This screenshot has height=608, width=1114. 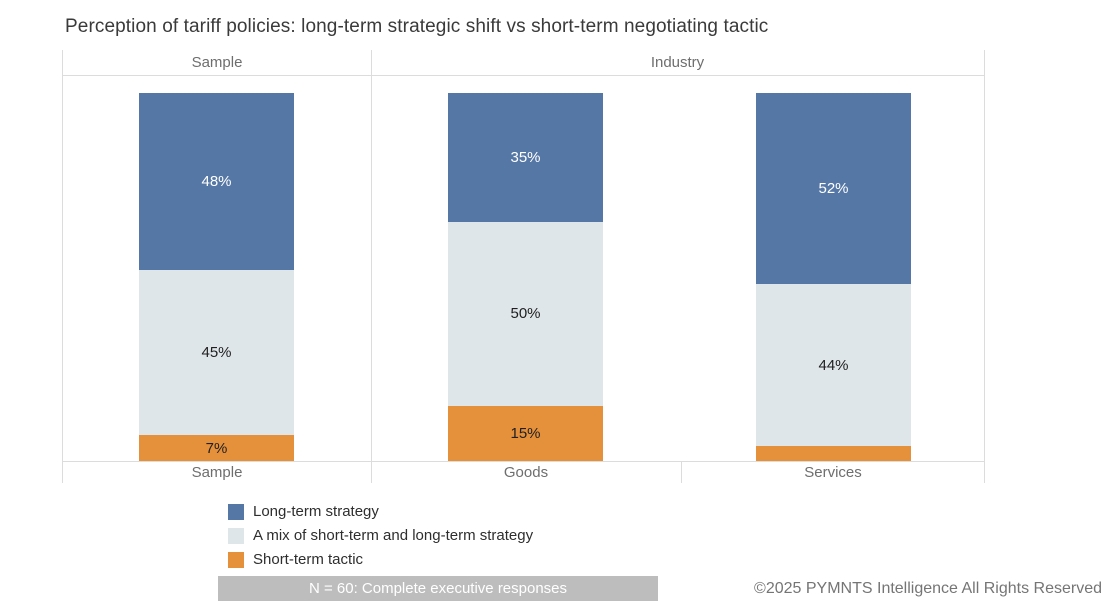 I want to click on legend-swatch-long-term, so click(x=236, y=511).